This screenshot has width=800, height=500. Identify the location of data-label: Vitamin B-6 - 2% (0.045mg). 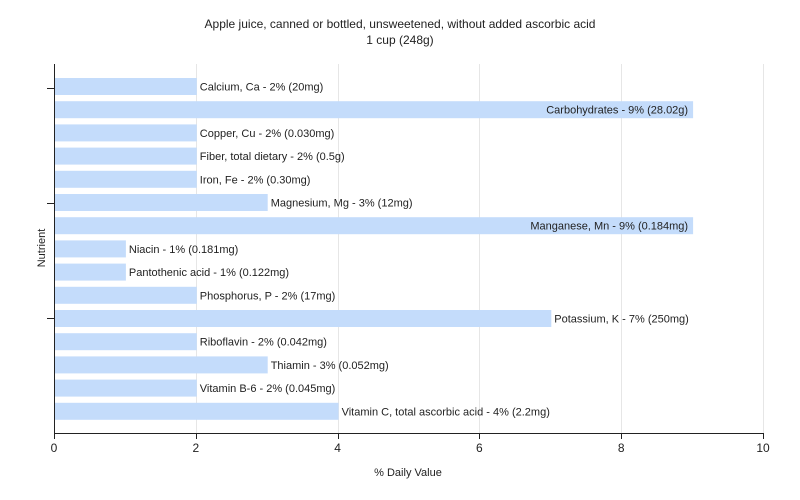
(268, 389).